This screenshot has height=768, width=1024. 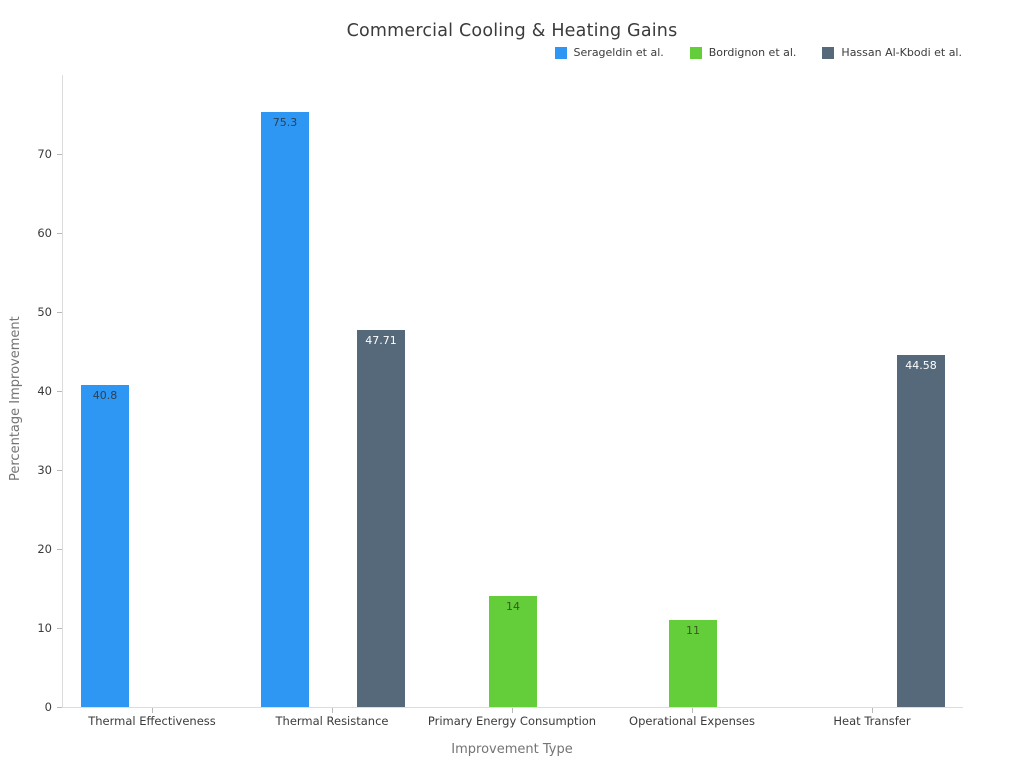 What do you see at coordinates (152, 721) in the screenshot?
I see `x-tick-label-thermal-effectiveness: Thermal Effectiveness` at bounding box center [152, 721].